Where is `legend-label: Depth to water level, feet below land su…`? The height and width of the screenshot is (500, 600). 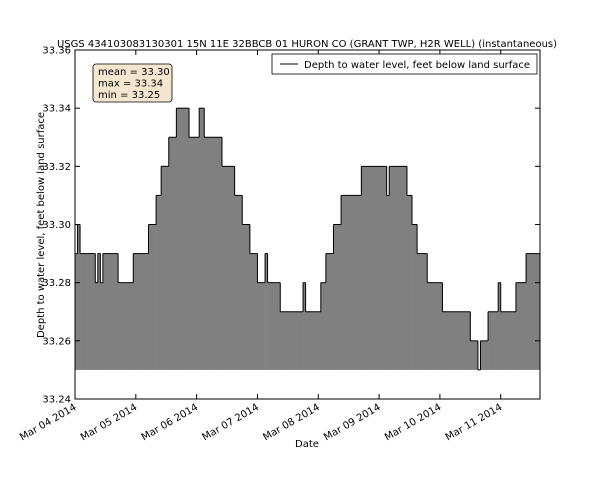 legend-label: Depth to water level, feet below land su… is located at coordinates (417, 65).